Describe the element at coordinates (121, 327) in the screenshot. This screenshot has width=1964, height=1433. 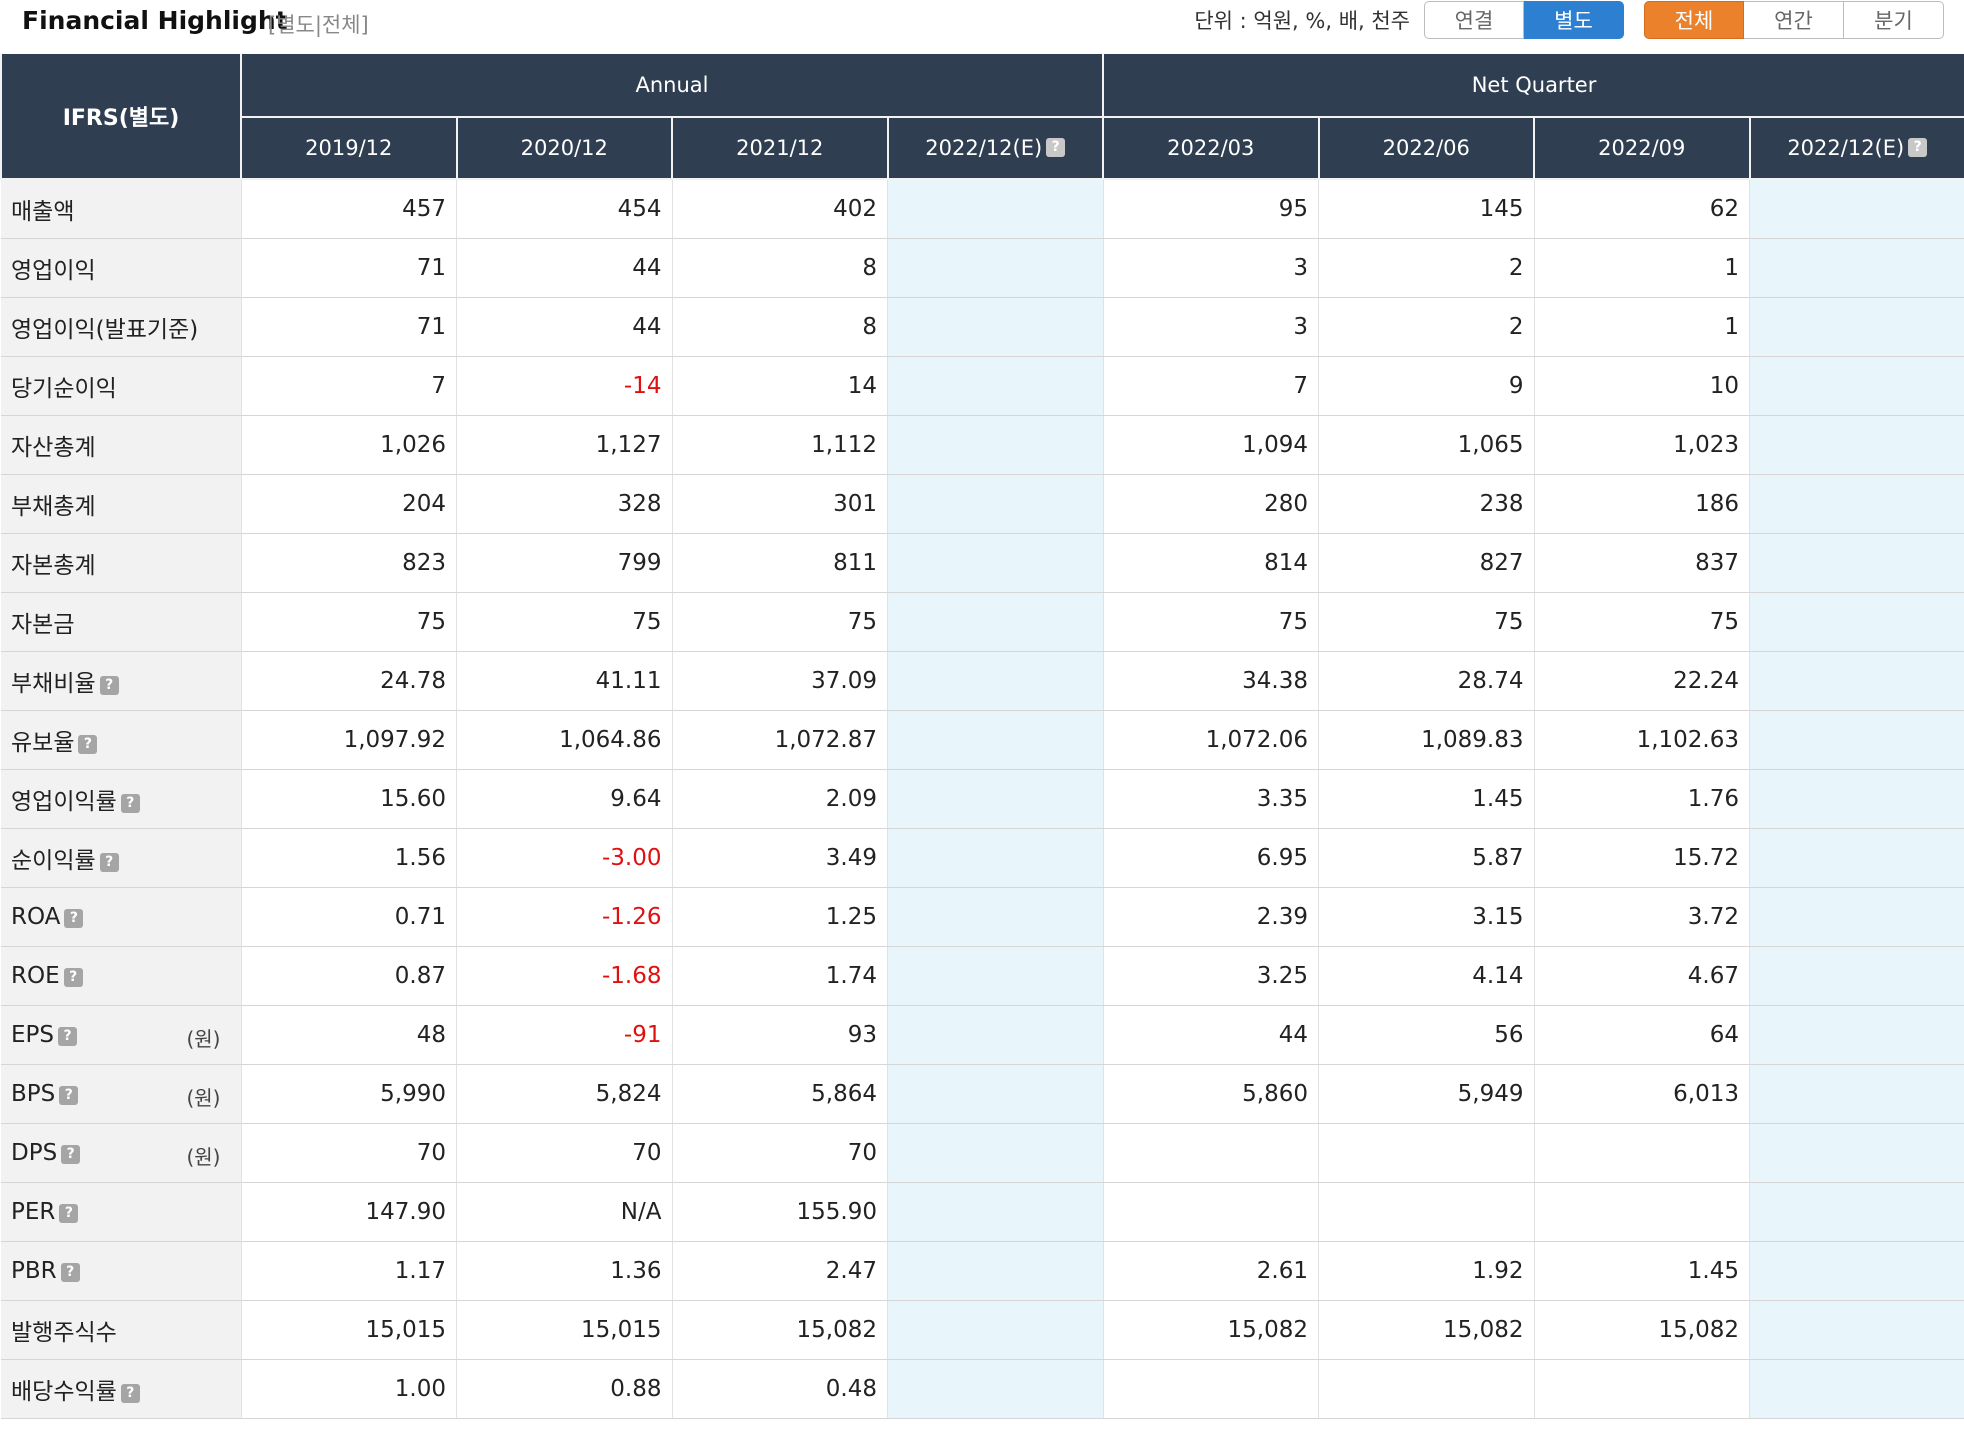
I see `row-label-cell: 영업이익(발표기준)` at that location.